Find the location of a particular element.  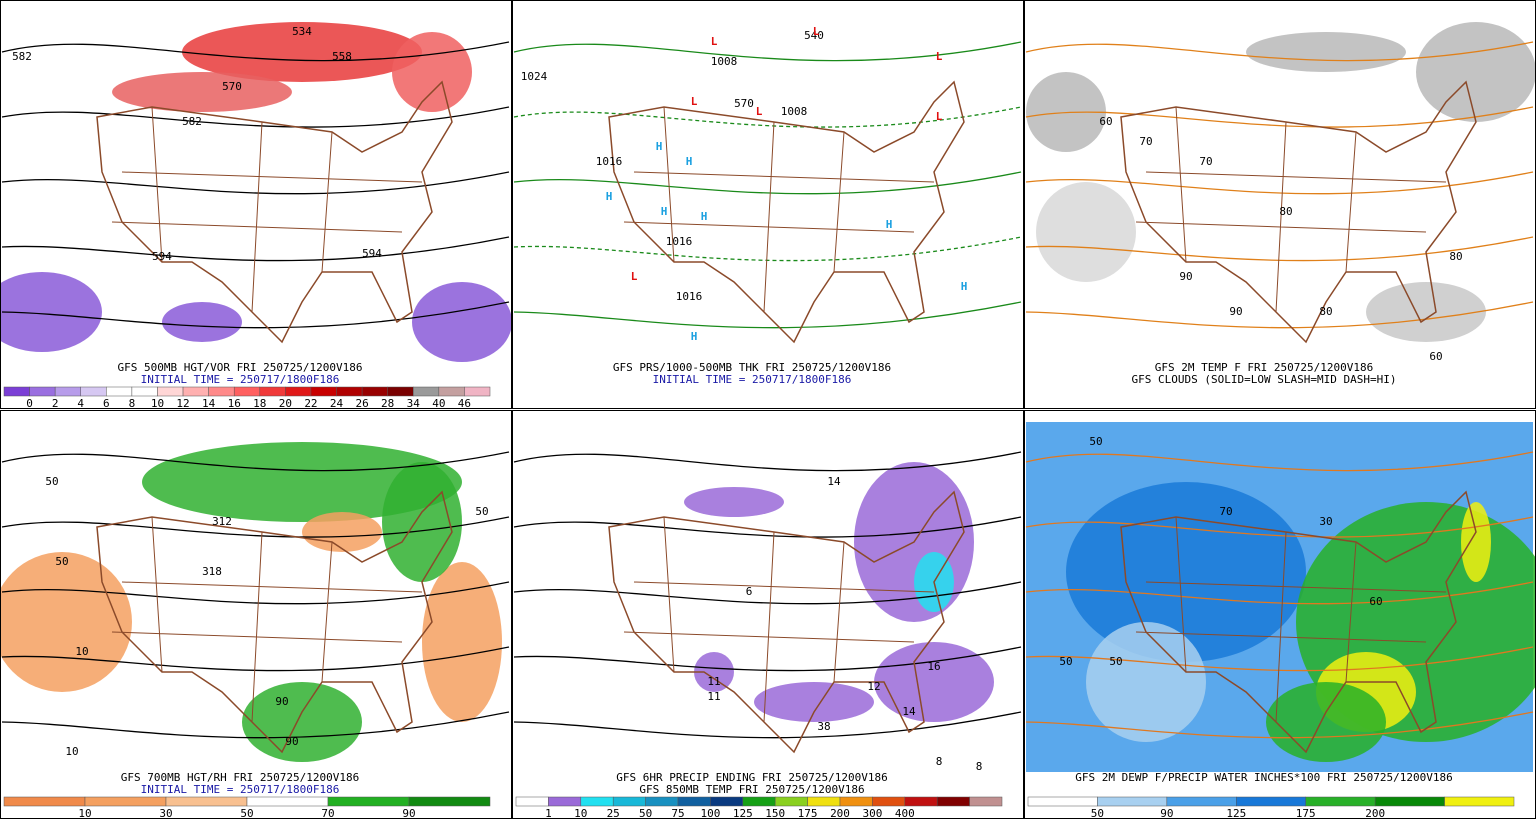

map-label: 70 is located at coordinates (1145, 141).